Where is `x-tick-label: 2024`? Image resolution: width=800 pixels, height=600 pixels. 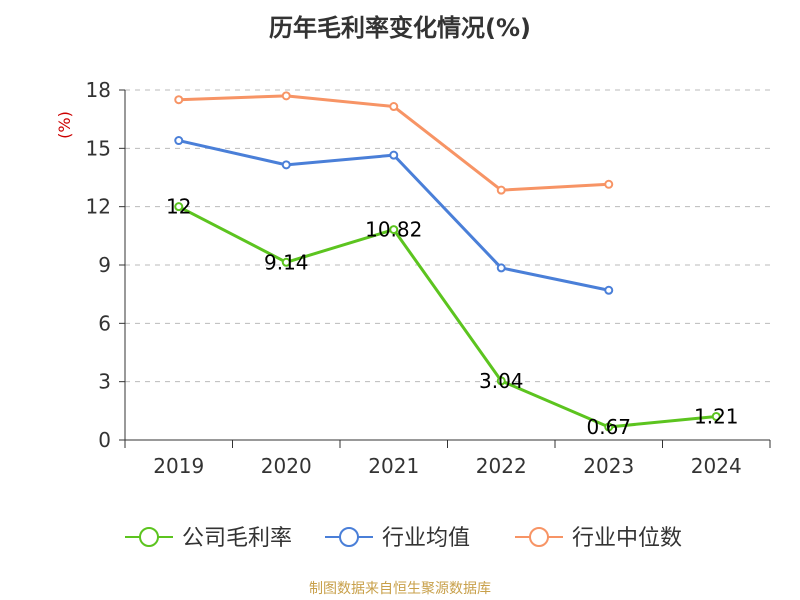
x-tick-label: 2024 is located at coordinates (716, 466).